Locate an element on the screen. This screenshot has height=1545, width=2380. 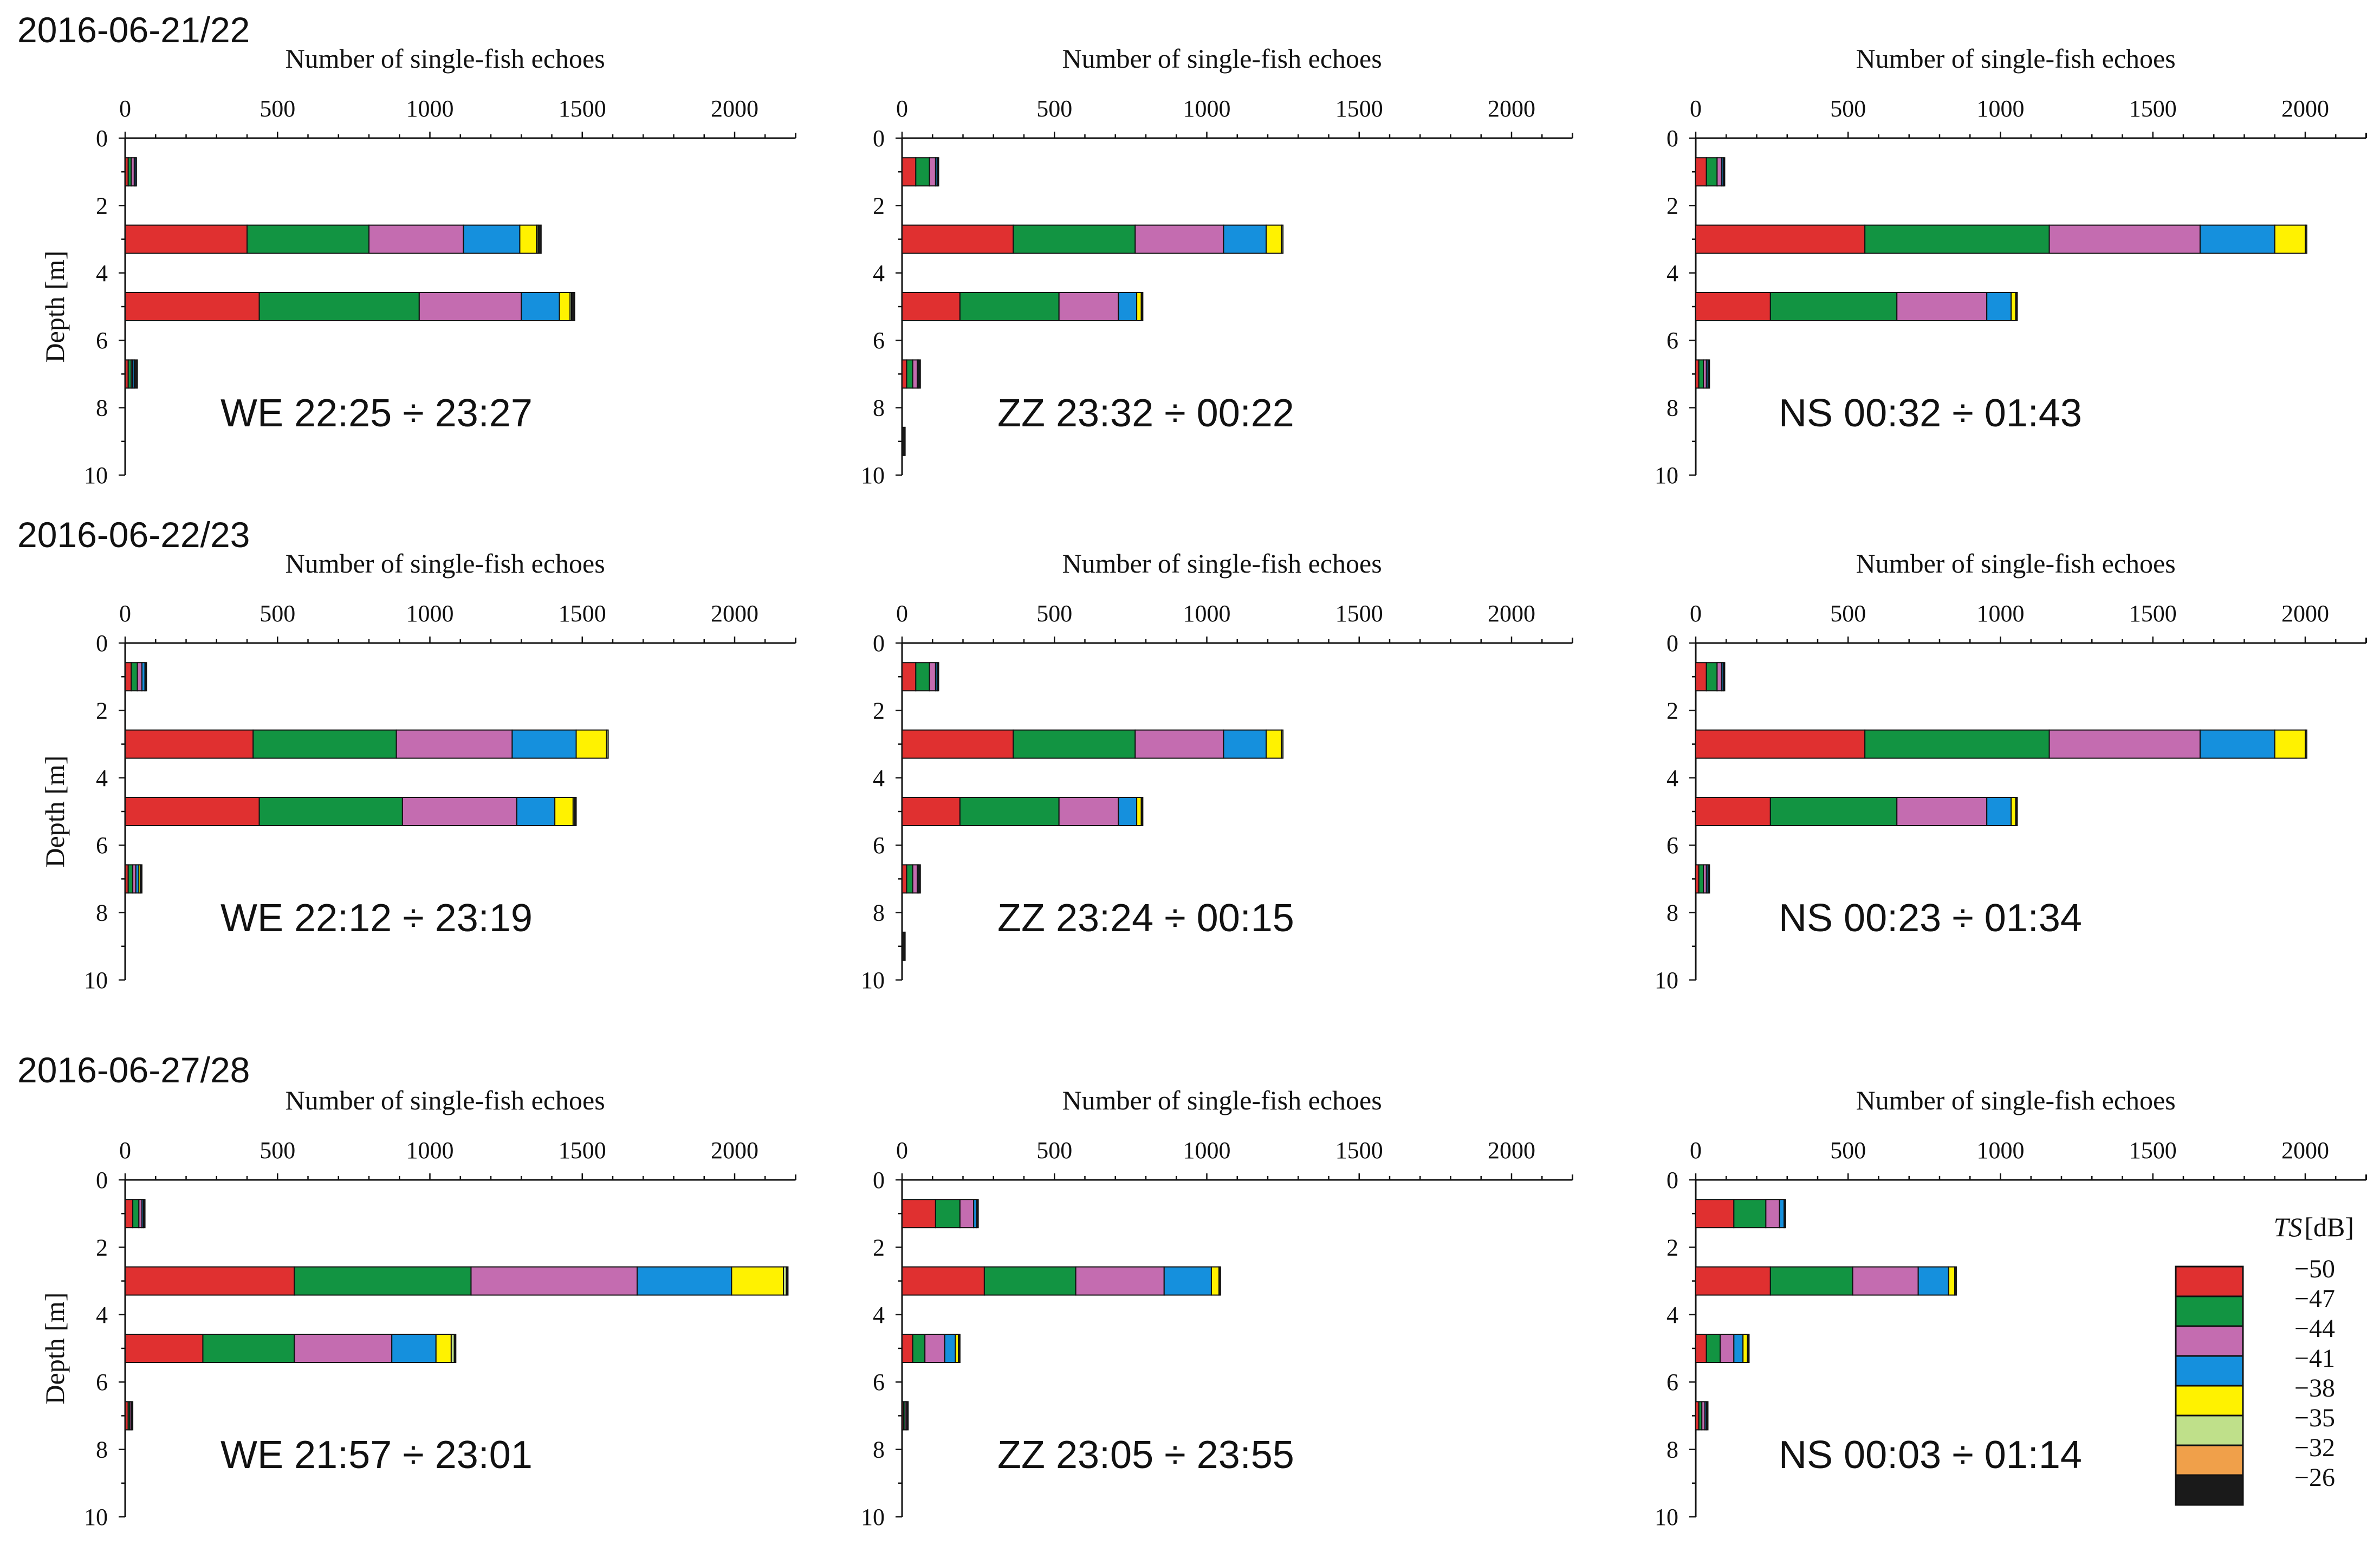
legend-title-variable: TS is located at coordinates (2288, 1227).